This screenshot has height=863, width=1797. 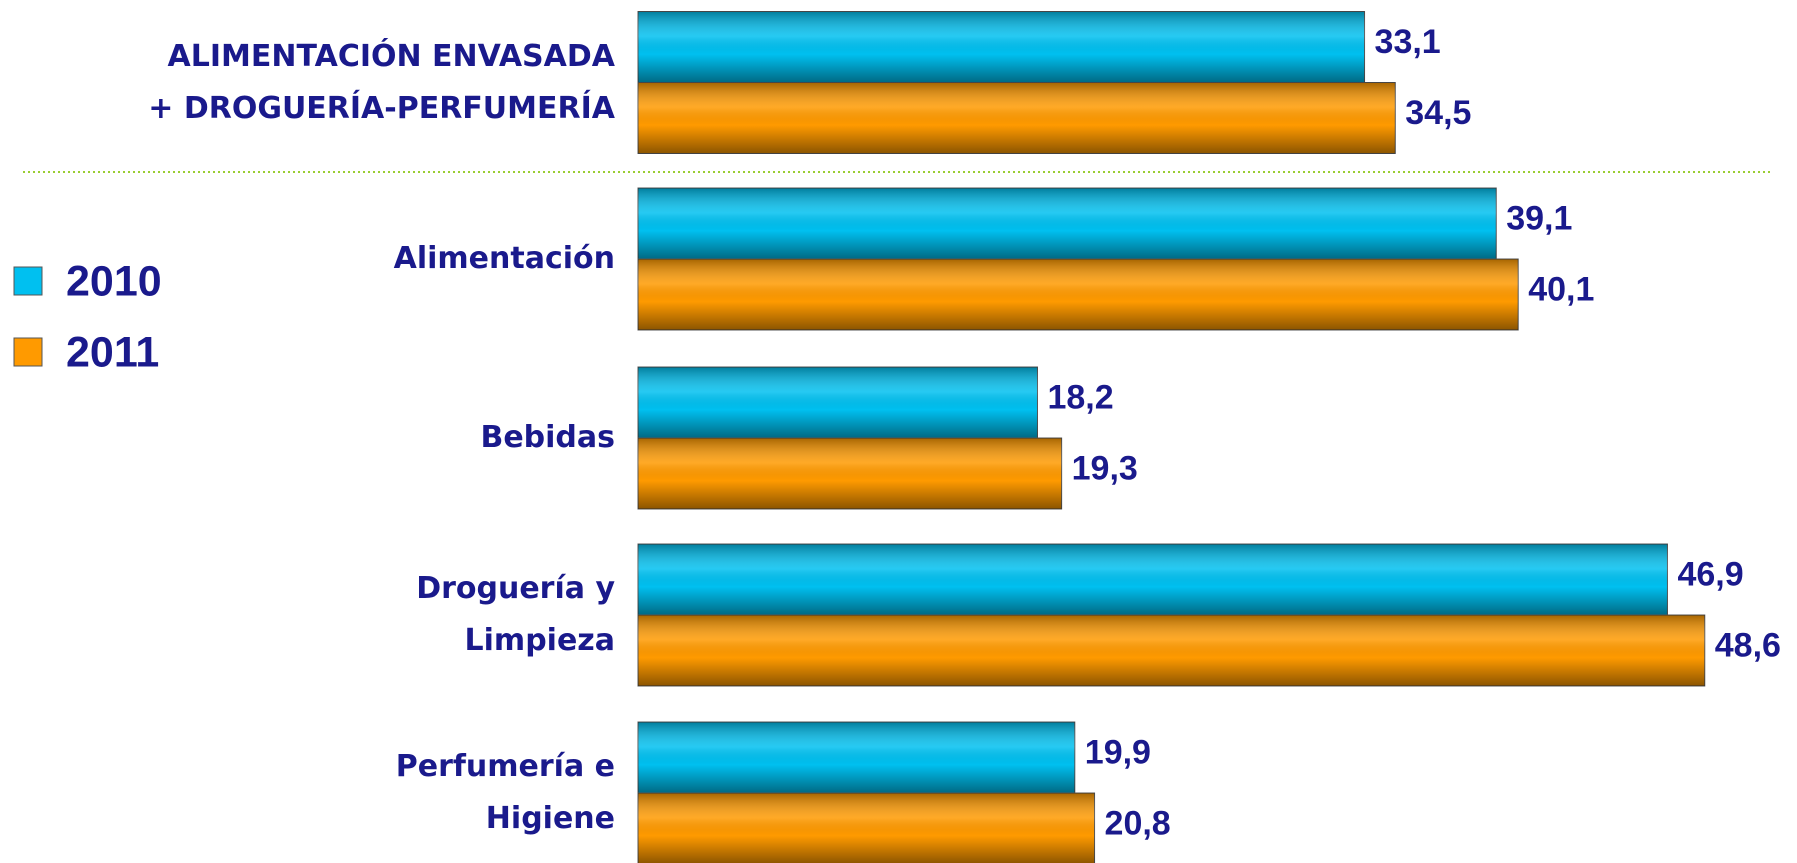 What do you see at coordinates (1748, 645) in the screenshot?
I see `value-label: 48,6` at bounding box center [1748, 645].